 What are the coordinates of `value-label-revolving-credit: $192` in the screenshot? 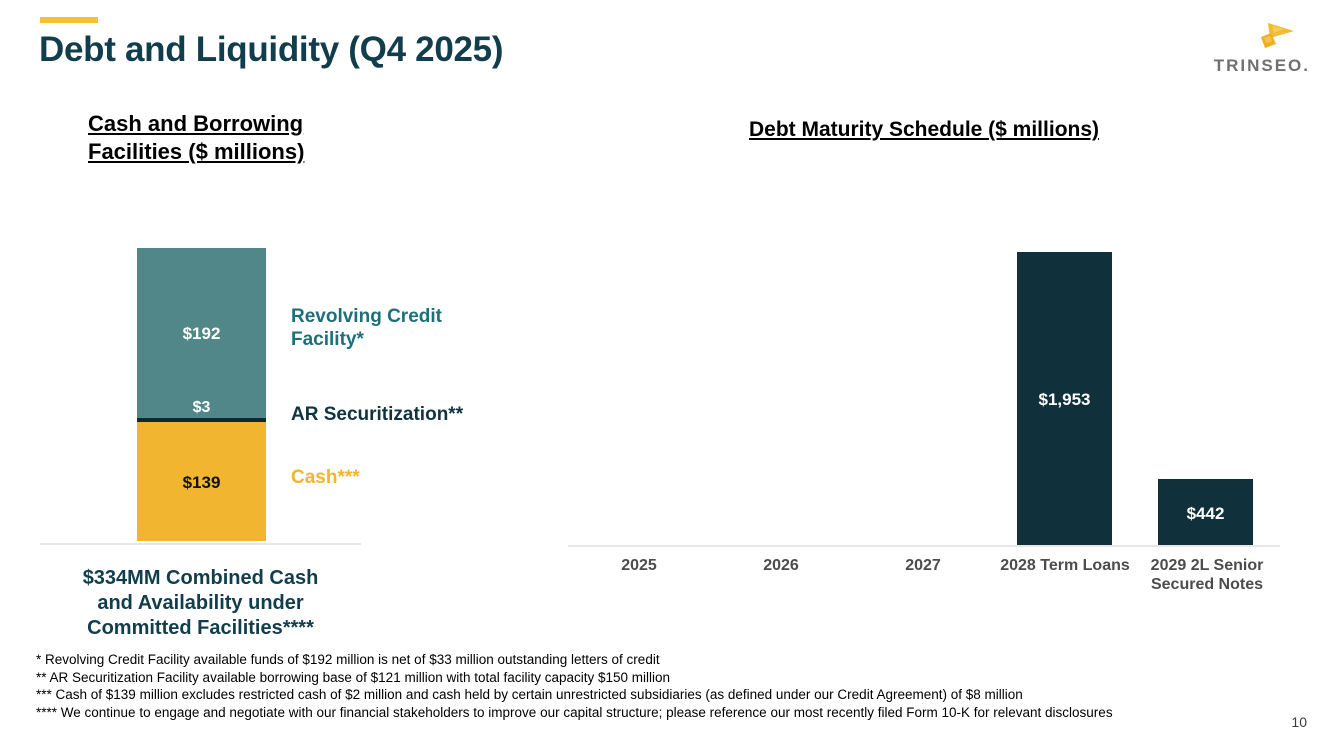 It's located at (201, 333).